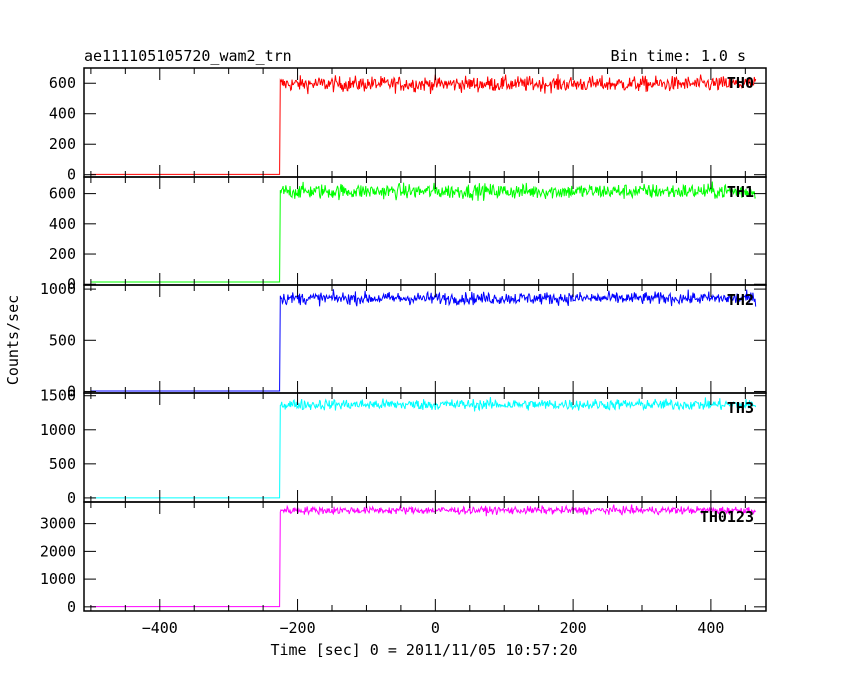 The image size is (850, 680). Describe the element at coordinates (188, 56) in the screenshot. I see `chart-title: ae111105105720_wam2_trn` at that location.